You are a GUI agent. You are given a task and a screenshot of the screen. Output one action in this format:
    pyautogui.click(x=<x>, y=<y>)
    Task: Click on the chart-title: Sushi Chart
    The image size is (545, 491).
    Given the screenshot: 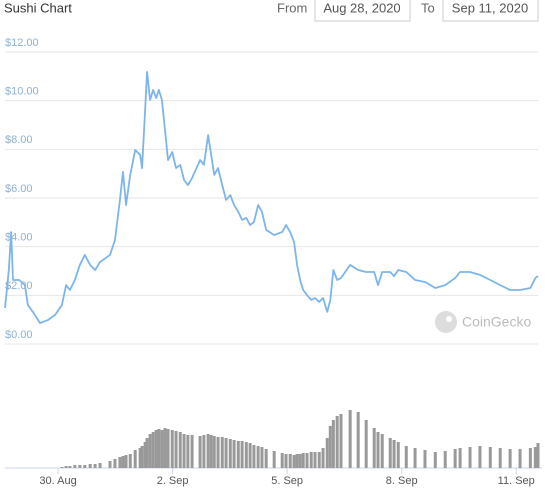 What is the action you would take?
    pyautogui.click(x=38, y=7)
    